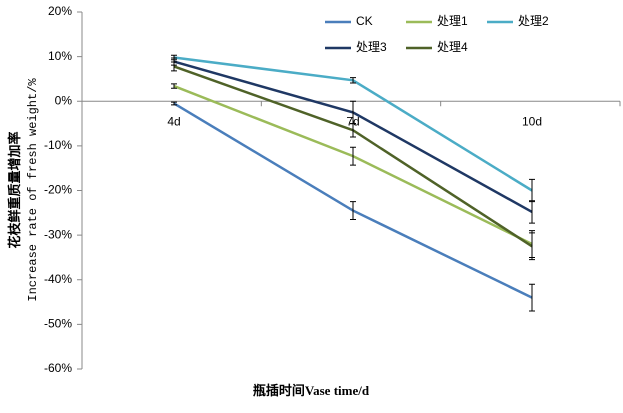  What do you see at coordinates (532, 121) in the screenshot?
I see `x-tick-label: 10d` at bounding box center [532, 121].